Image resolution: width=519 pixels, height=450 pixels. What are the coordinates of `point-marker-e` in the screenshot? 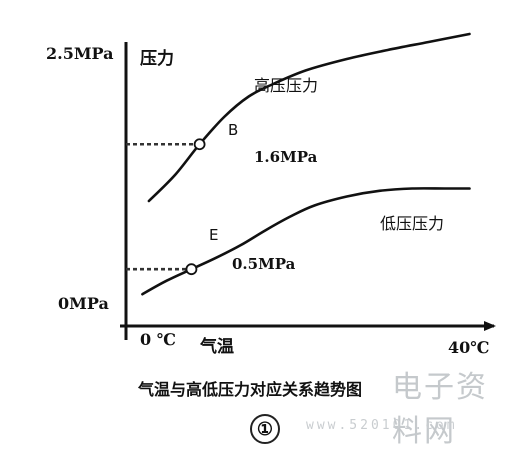 It's located at (191, 269).